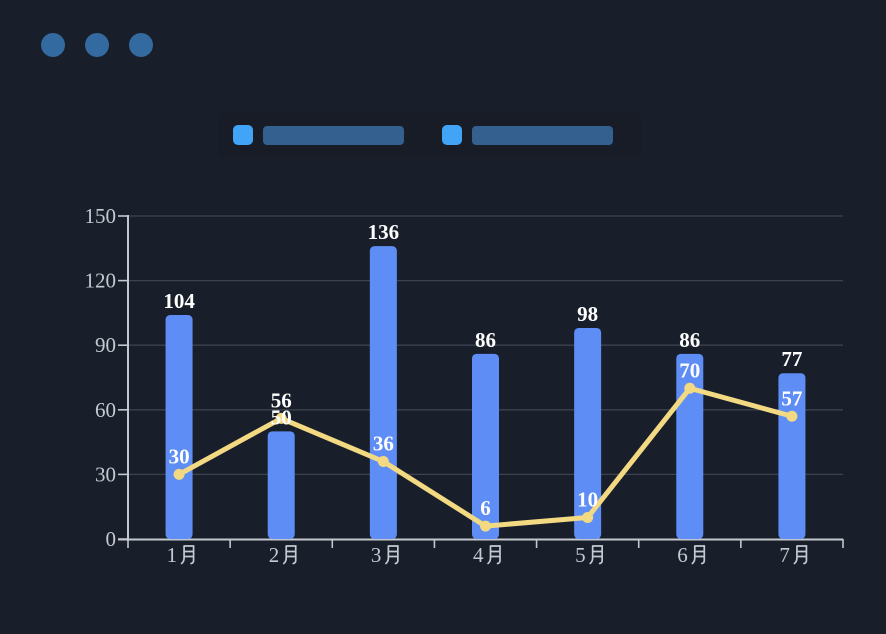 This screenshot has height=634, width=886. Describe the element at coordinates (281, 485) in the screenshot. I see `bar-2月` at that location.